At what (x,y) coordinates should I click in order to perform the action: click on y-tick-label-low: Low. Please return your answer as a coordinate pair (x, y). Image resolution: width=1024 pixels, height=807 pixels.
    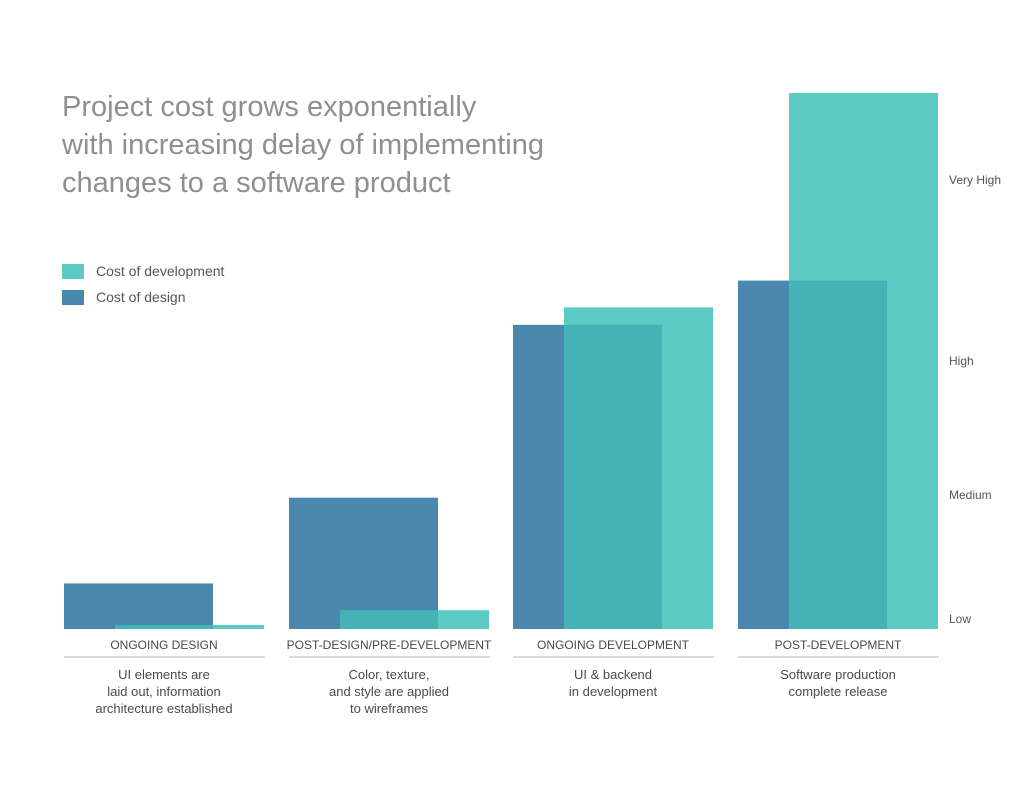
    Looking at the image, I should click on (960, 619).